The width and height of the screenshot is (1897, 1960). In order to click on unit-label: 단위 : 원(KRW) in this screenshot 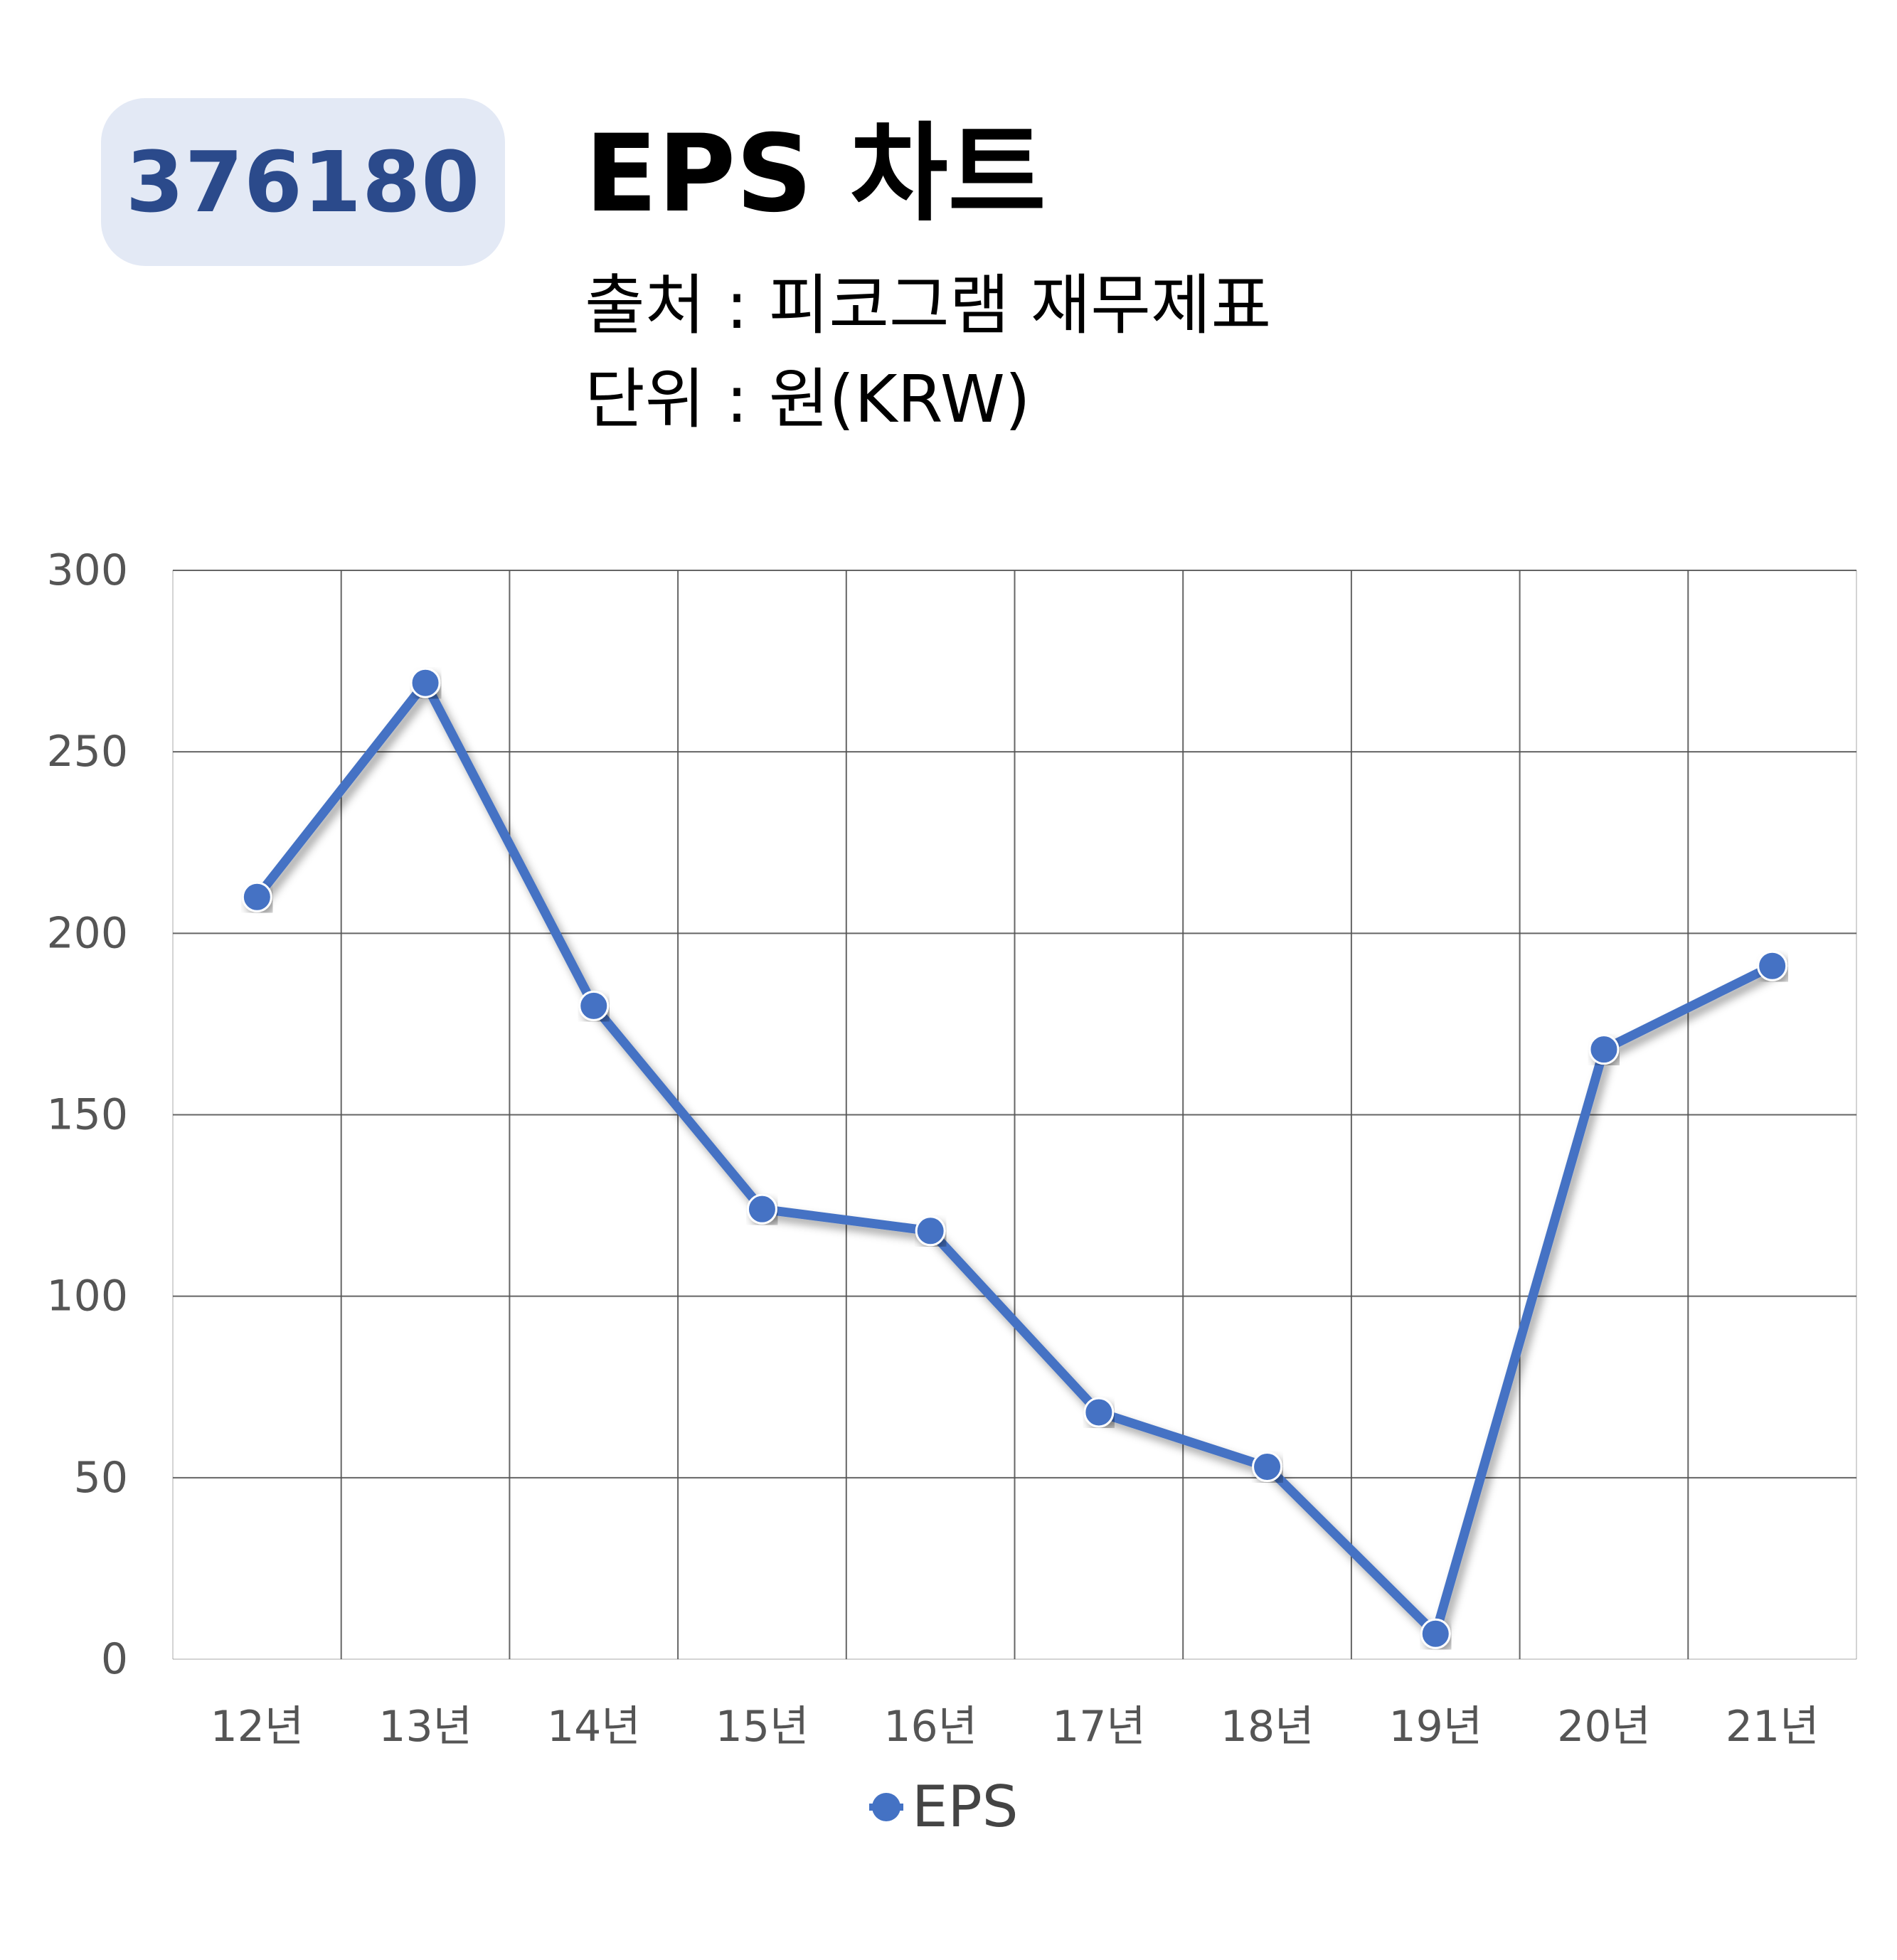, I will do `click(808, 399)`.